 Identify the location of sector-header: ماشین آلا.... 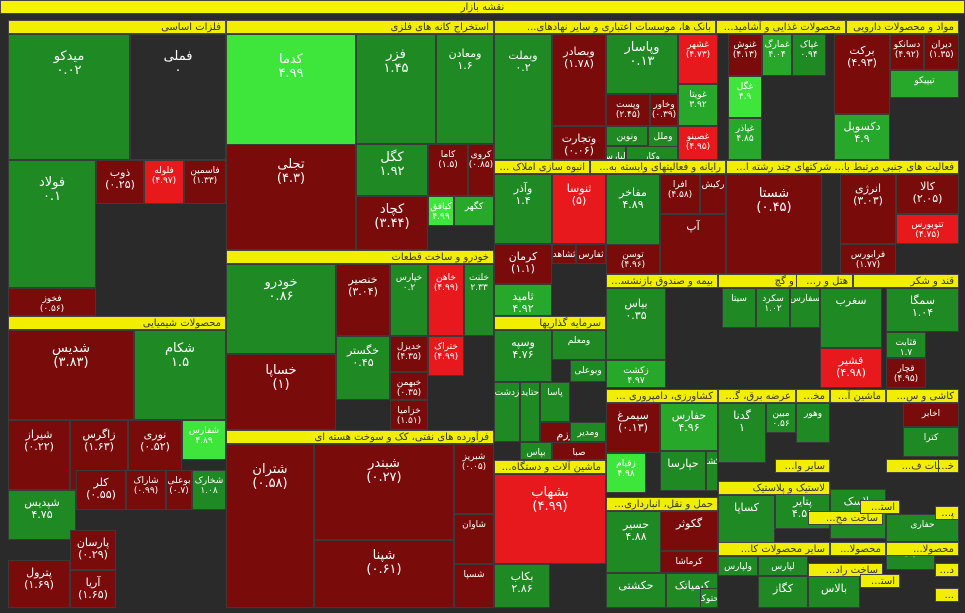
(858, 396).